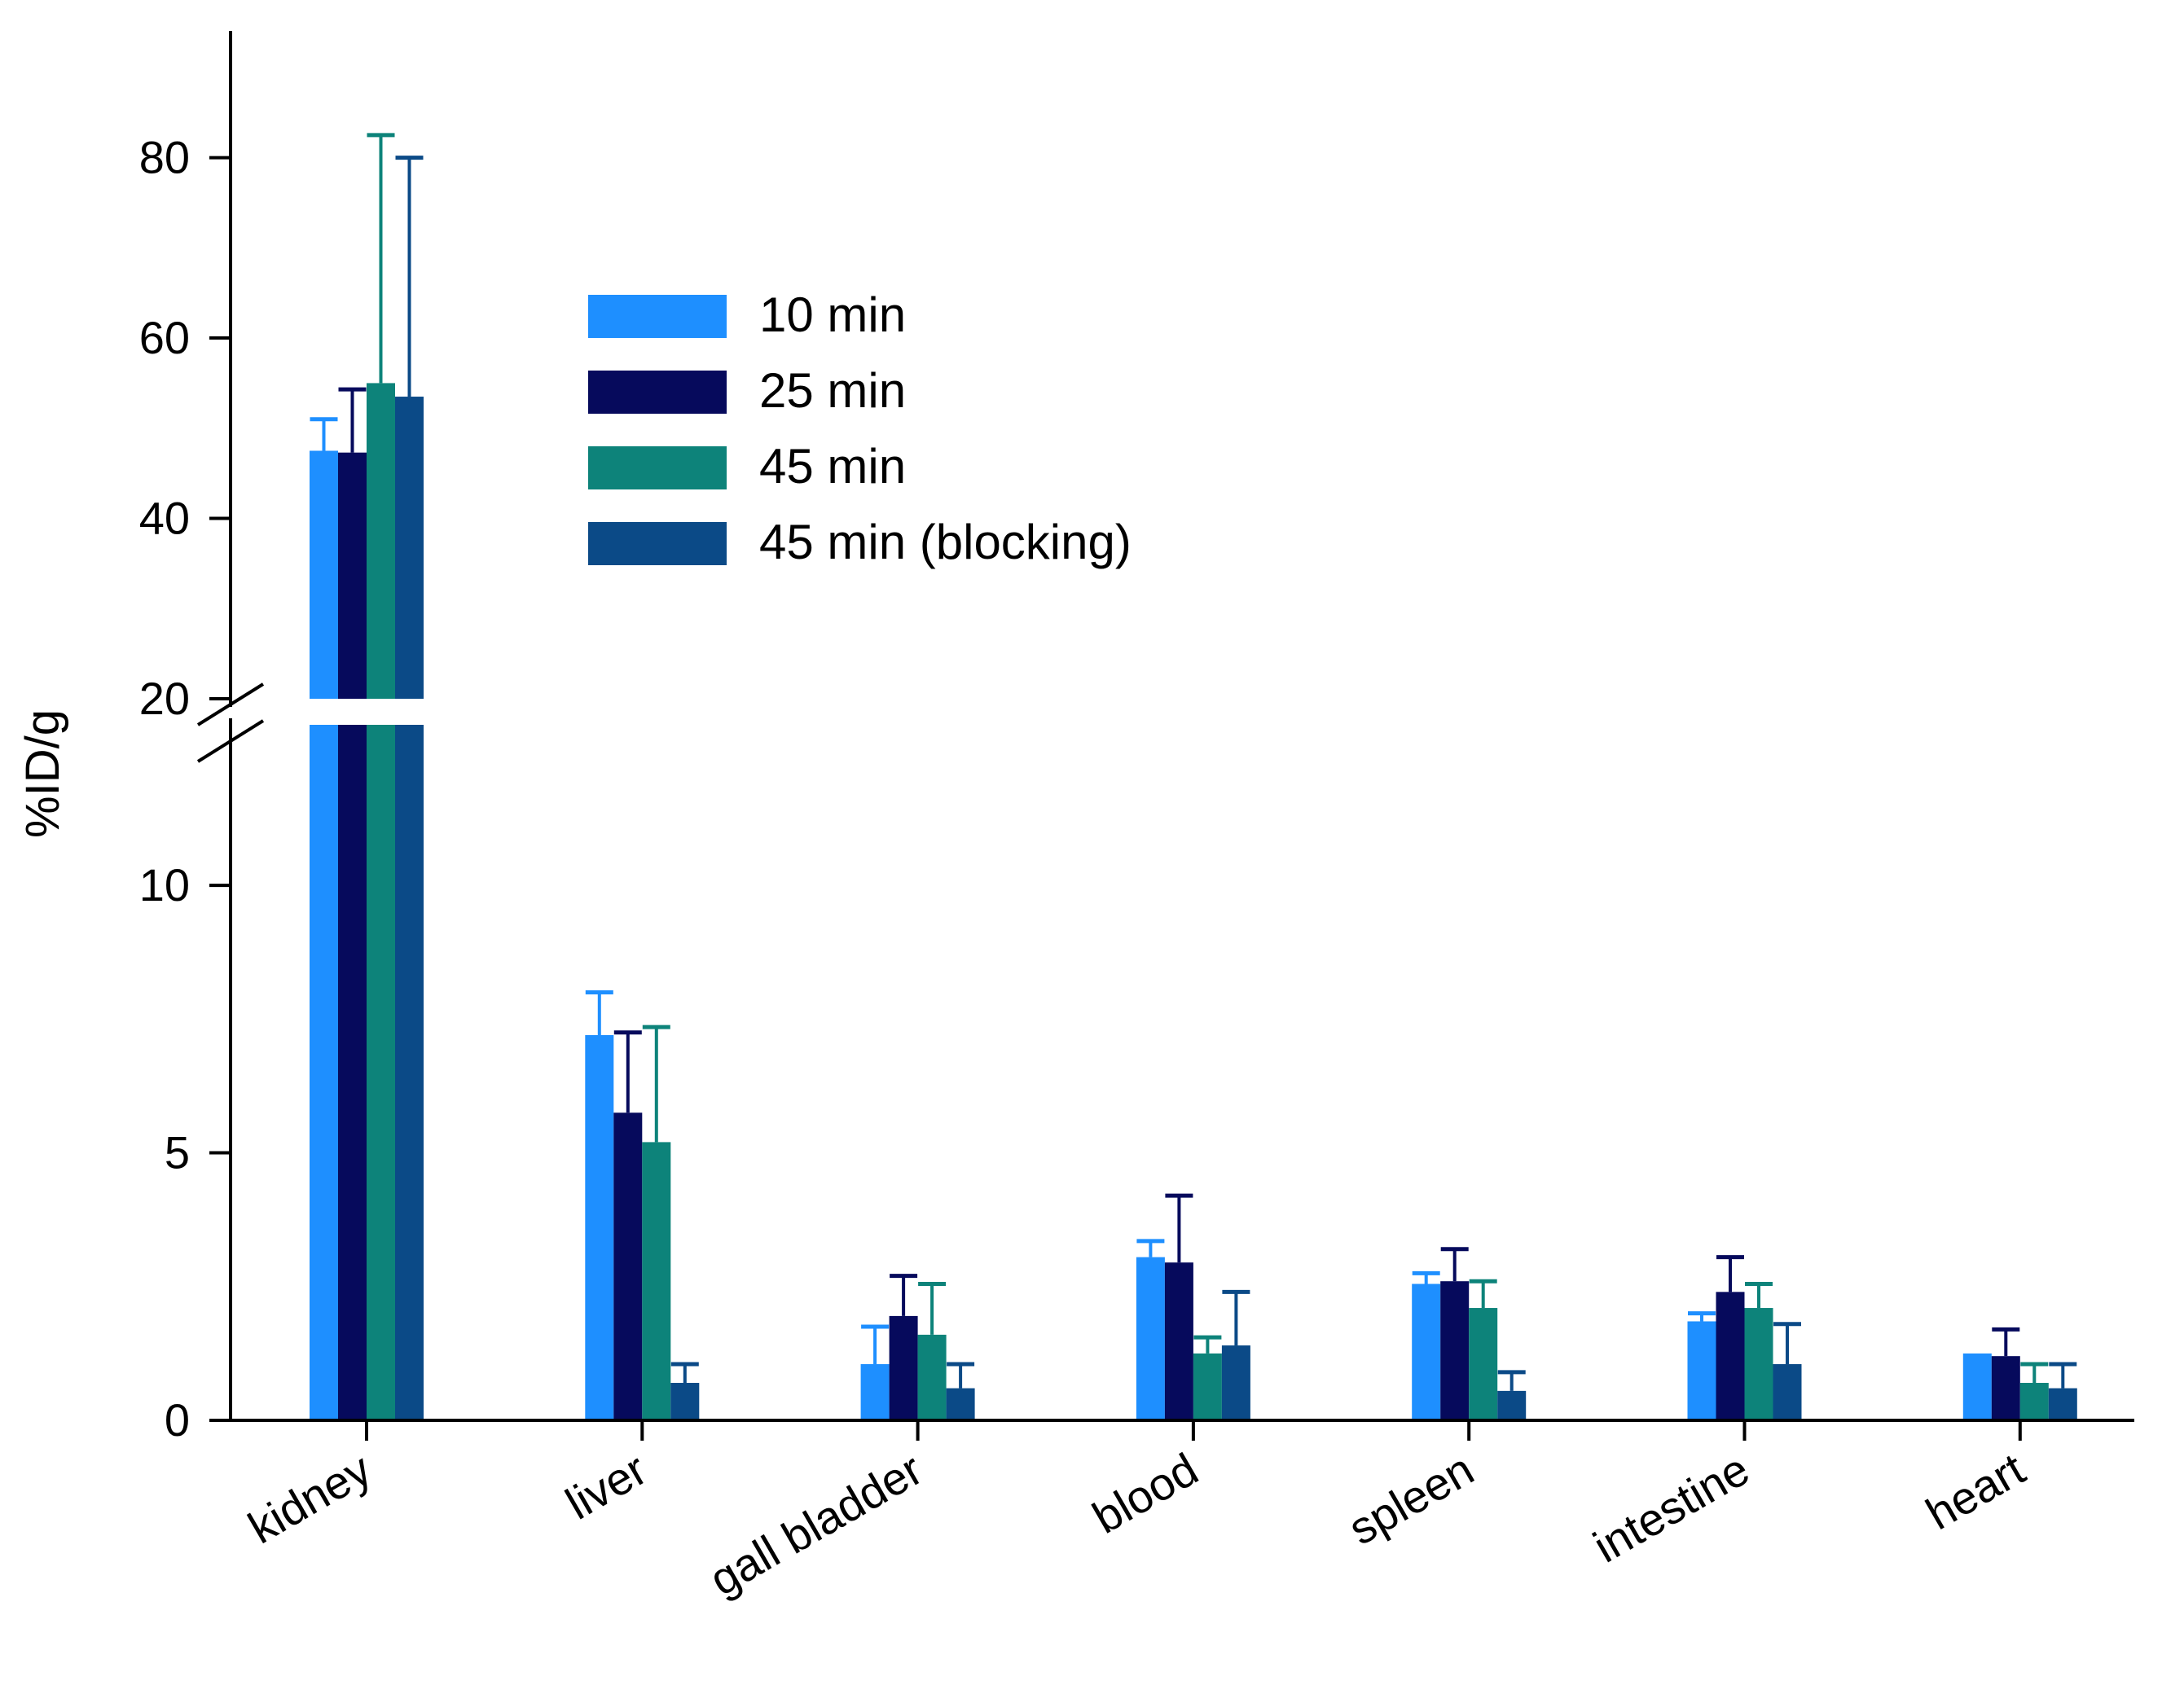 The width and height of the screenshot is (2184, 1707). Describe the element at coordinates (1730, 1356) in the screenshot. I see `bar-intestine-s1` at that location.